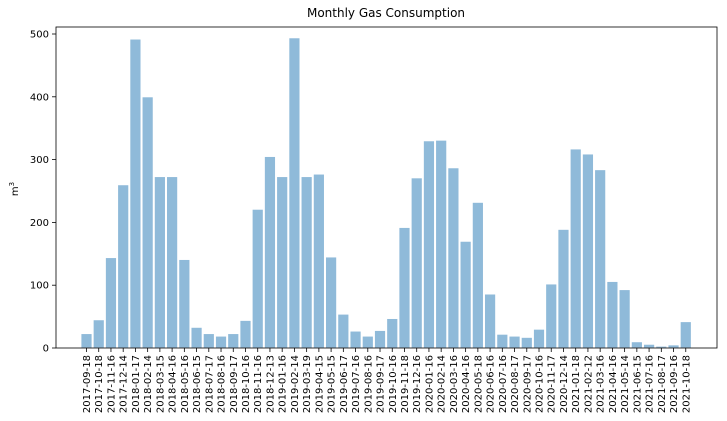  What do you see at coordinates (307, 384) in the screenshot?
I see `x-tick-label-2019-03-19: 2019-03-19` at bounding box center [307, 384].